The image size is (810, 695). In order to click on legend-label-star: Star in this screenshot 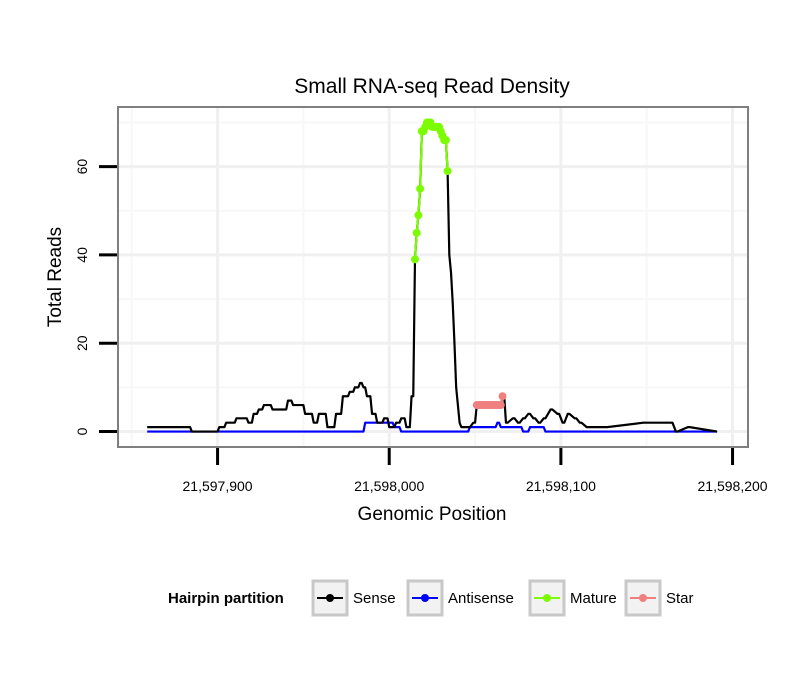, I will do `click(680, 598)`.